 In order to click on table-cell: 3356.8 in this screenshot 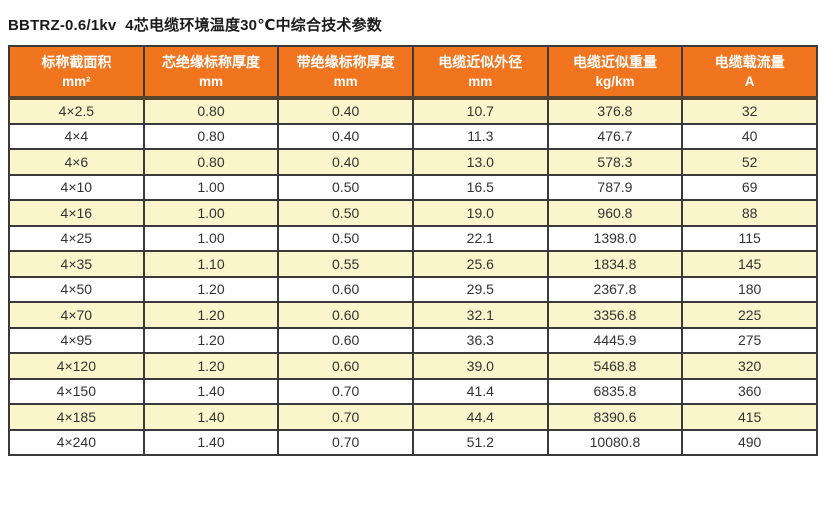, I will do `click(615, 315)`.